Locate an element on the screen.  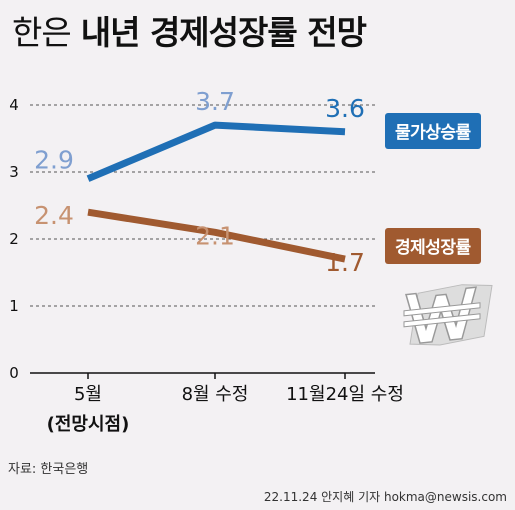
y-tick-label: 2 is located at coordinates (14, 239).